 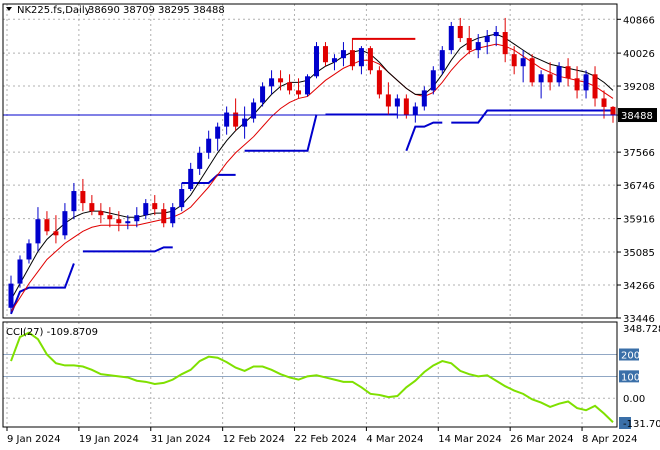 I want to click on date-tick-label: 9 Jan 2024, so click(x=34, y=439).